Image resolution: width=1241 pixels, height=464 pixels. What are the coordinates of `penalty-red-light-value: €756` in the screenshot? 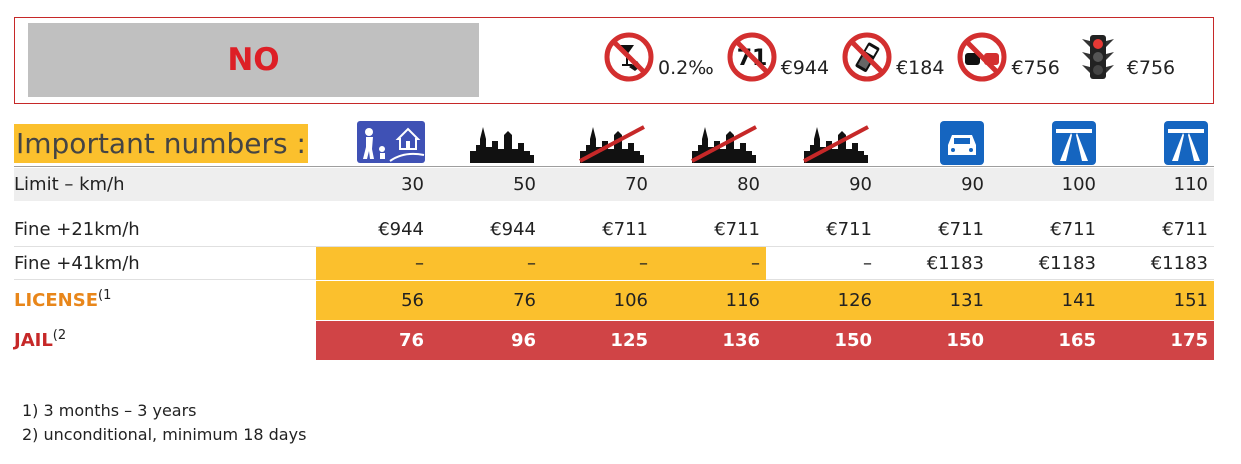 It's located at (1151, 68).